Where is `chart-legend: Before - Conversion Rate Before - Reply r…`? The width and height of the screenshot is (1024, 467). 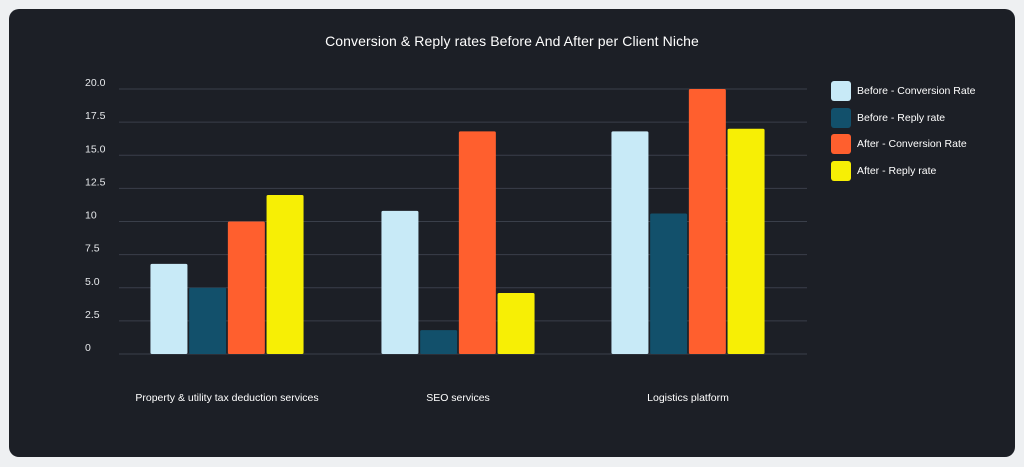 chart-legend: Before - Conversion Rate Before - Reply r… is located at coordinates (903, 134).